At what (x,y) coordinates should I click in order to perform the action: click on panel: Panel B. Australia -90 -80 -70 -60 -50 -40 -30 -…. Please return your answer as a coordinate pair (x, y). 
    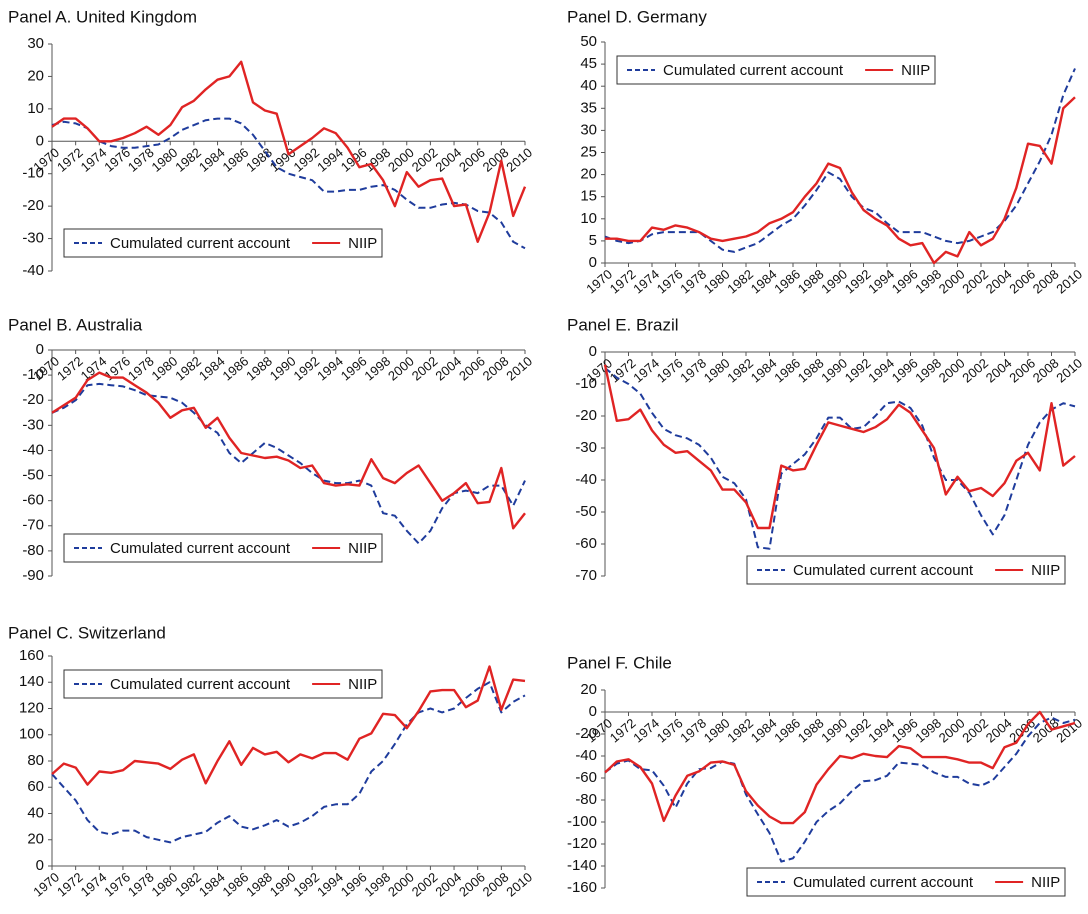
    Looking at the image, I should click on (271, 449).